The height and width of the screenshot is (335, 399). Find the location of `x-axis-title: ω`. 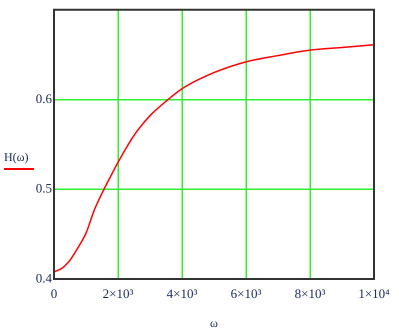

x-axis-title: ω is located at coordinates (214, 323).